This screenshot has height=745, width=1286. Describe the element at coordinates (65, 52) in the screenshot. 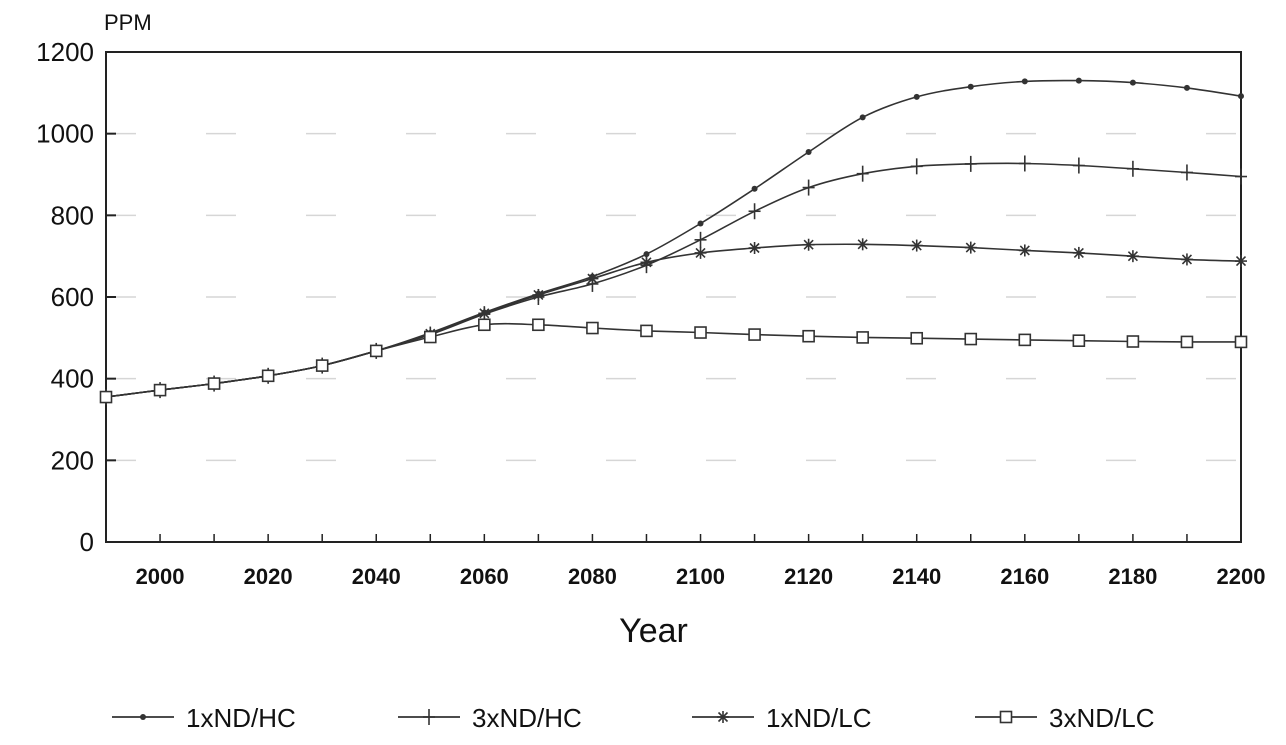

I see `y-tick-label: 1200` at that location.